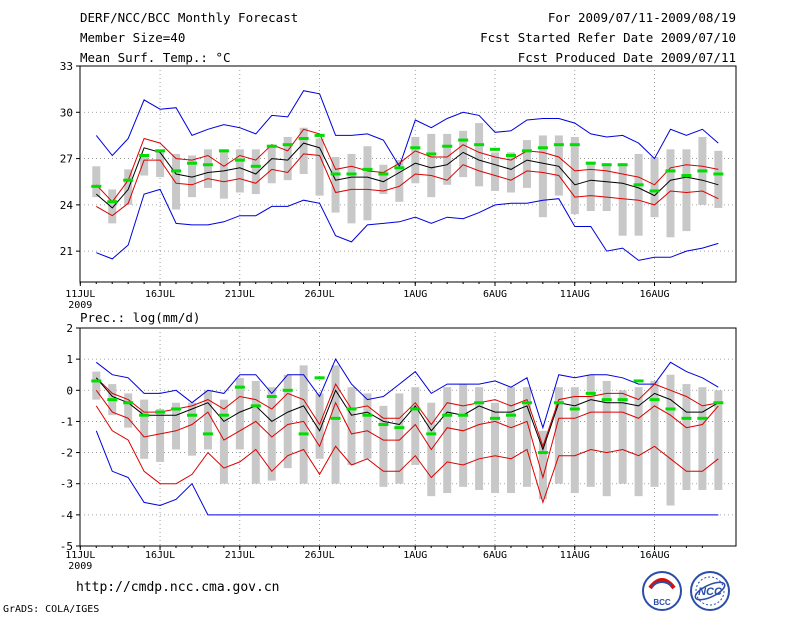 The height and width of the screenshot is (618, 800). I want to click on bcc-logo: BCC, so click(662, 591).